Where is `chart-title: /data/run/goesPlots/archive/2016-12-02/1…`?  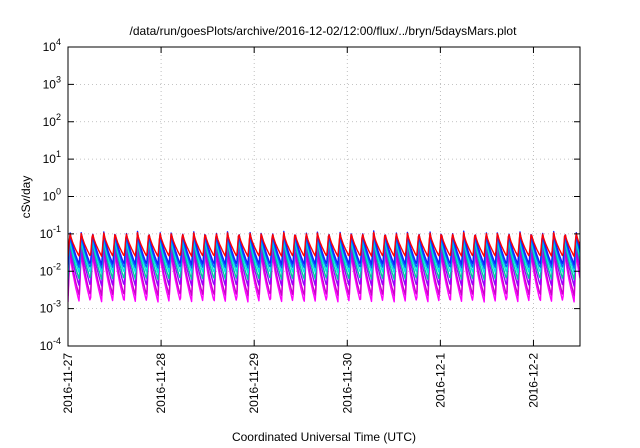 chart-title: /data/run/goesPlots/archive/2016-12-02/1… is located at coordinates (324, 31).